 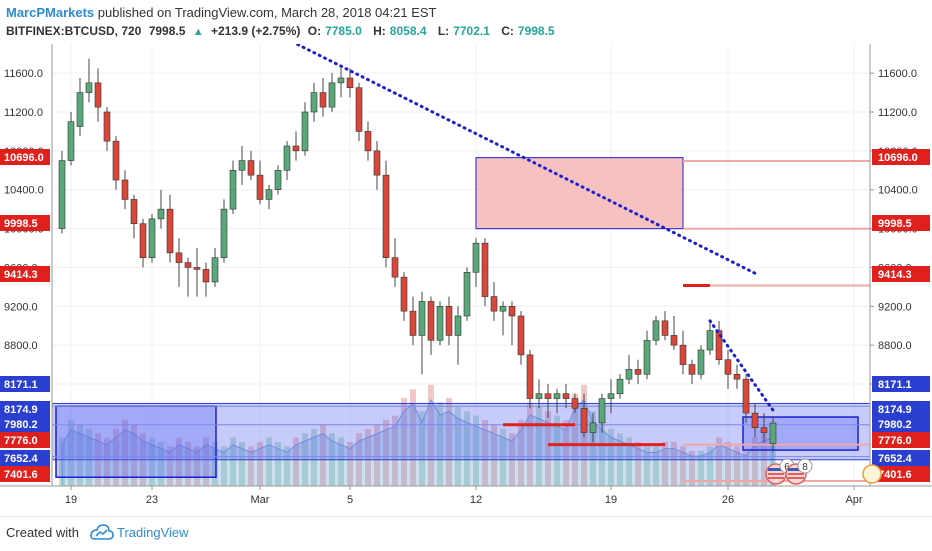 I want to click on demand-zone-band, so click(x=461, y=431).